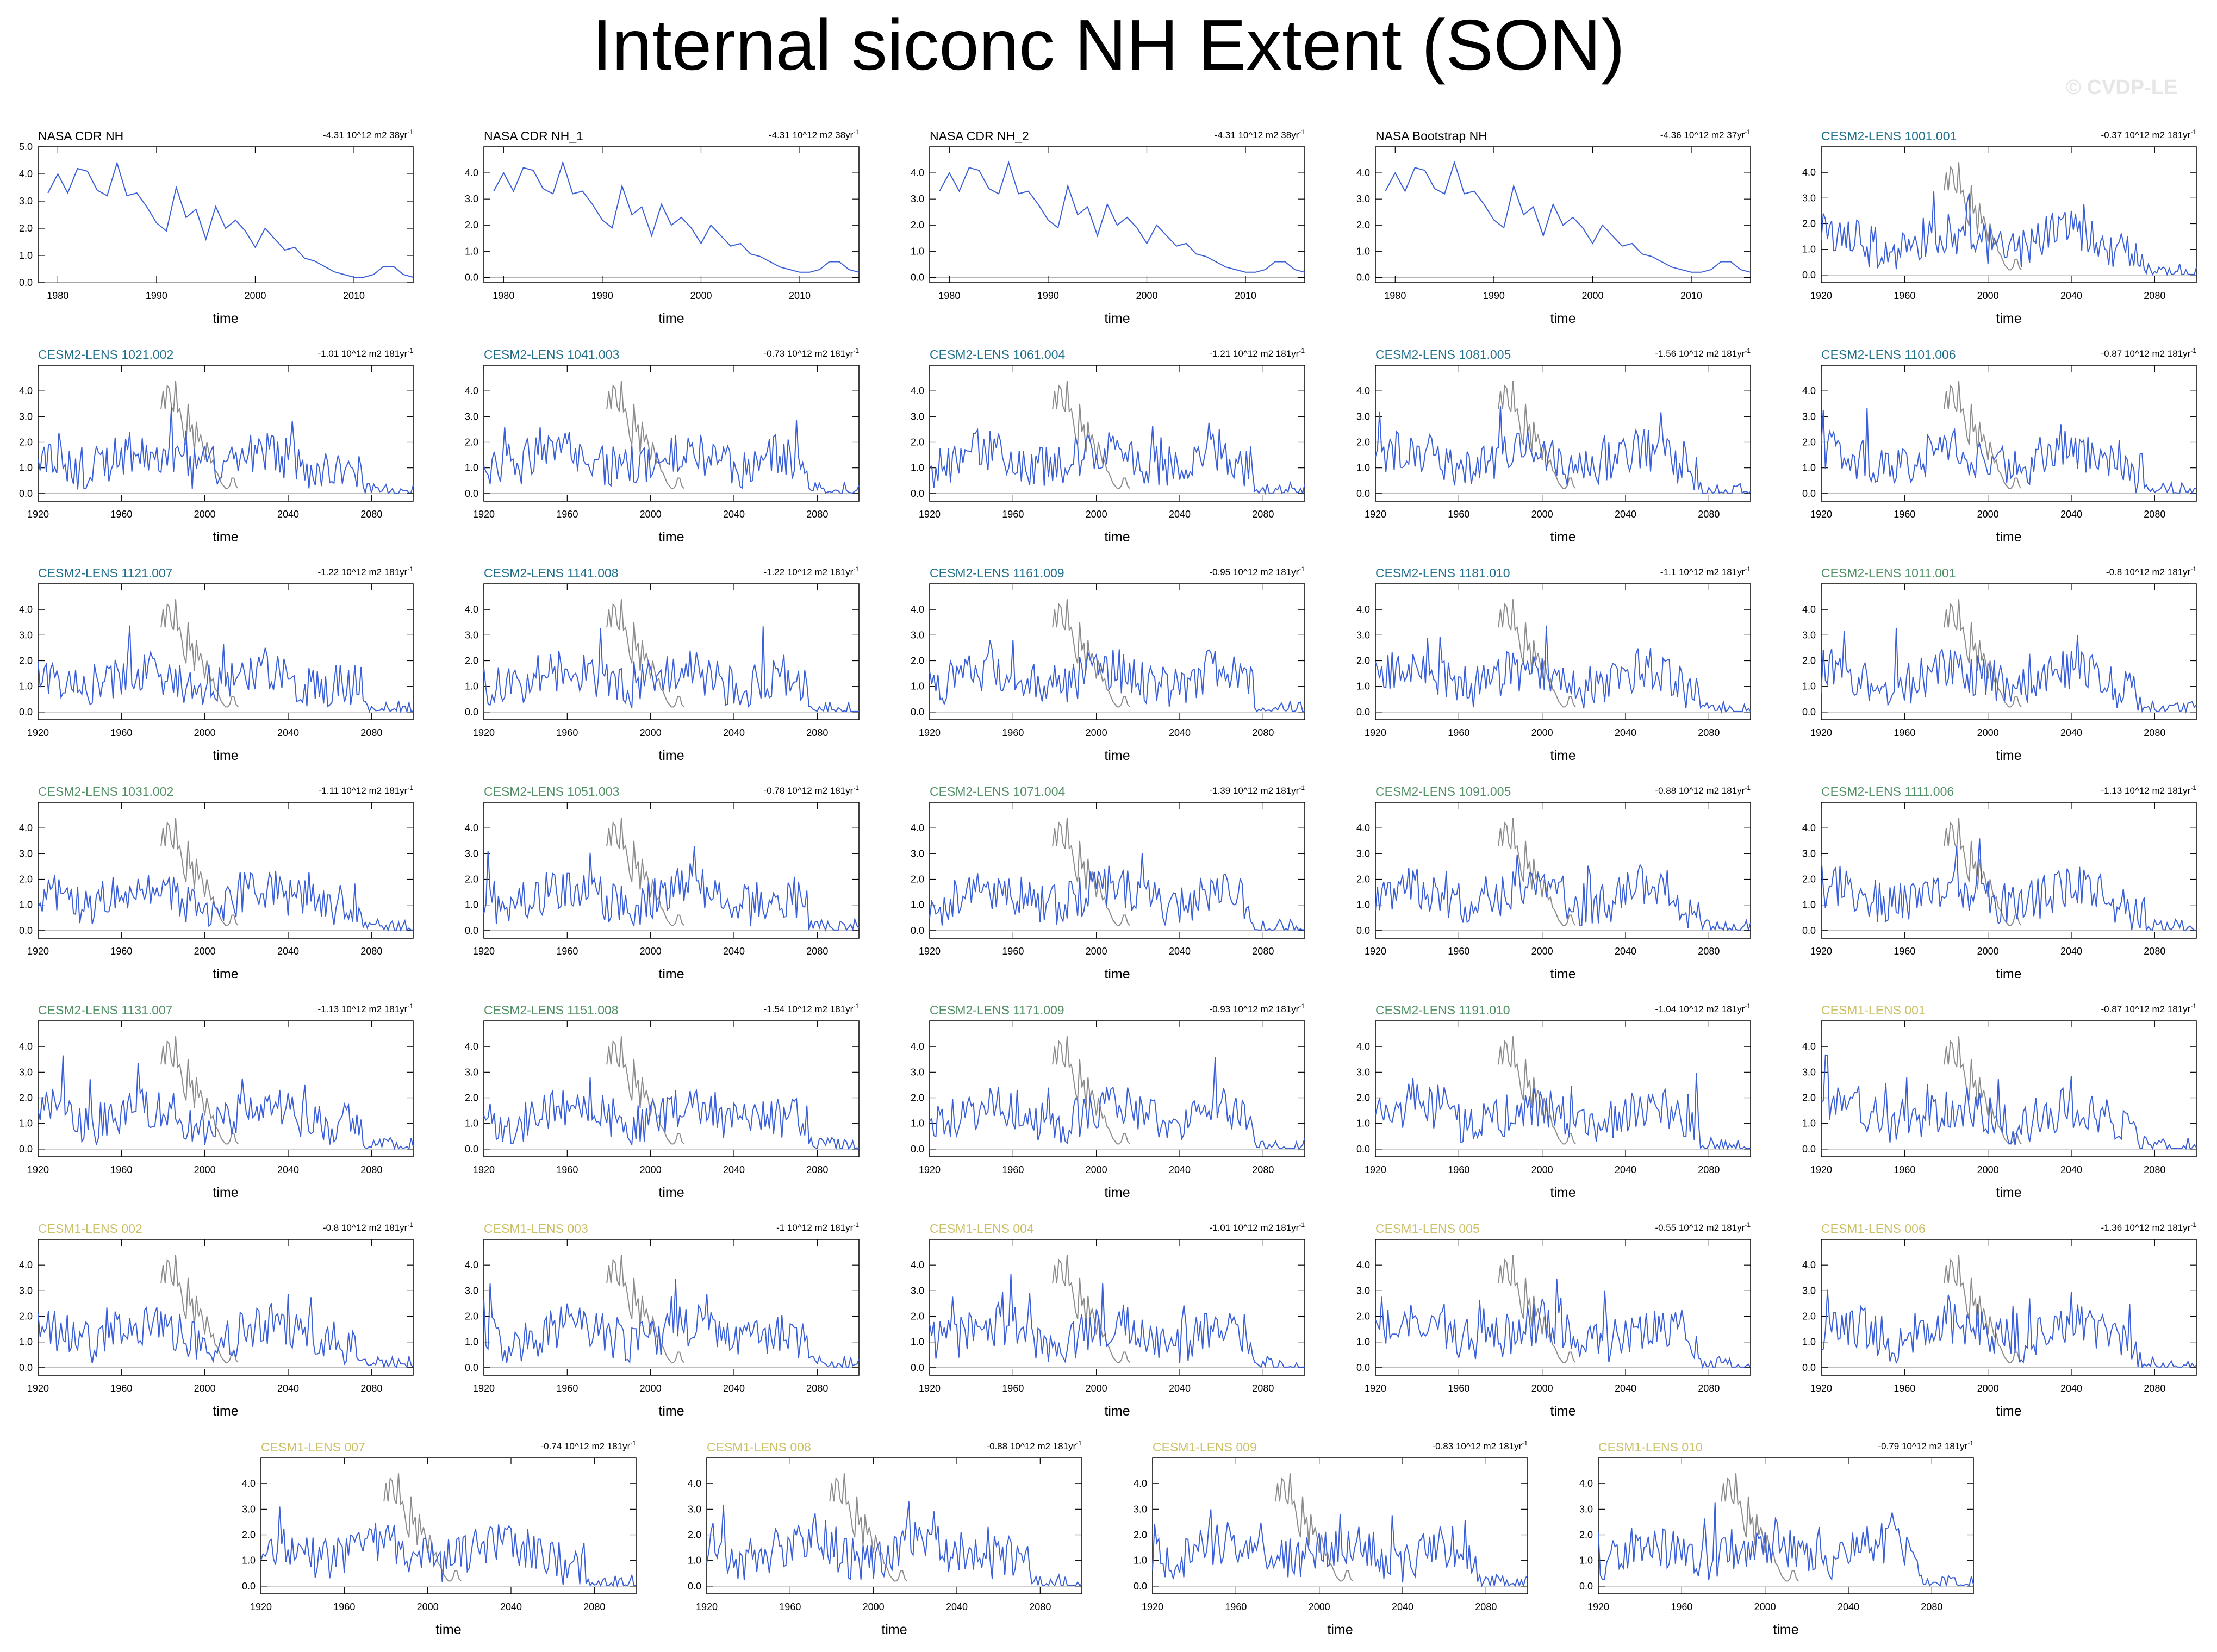 This screenshot has height=1652, width=2217. Describe the element at coordinates (354, 295) in the screenshot. I see `x-tick-label: 2010` at that location.